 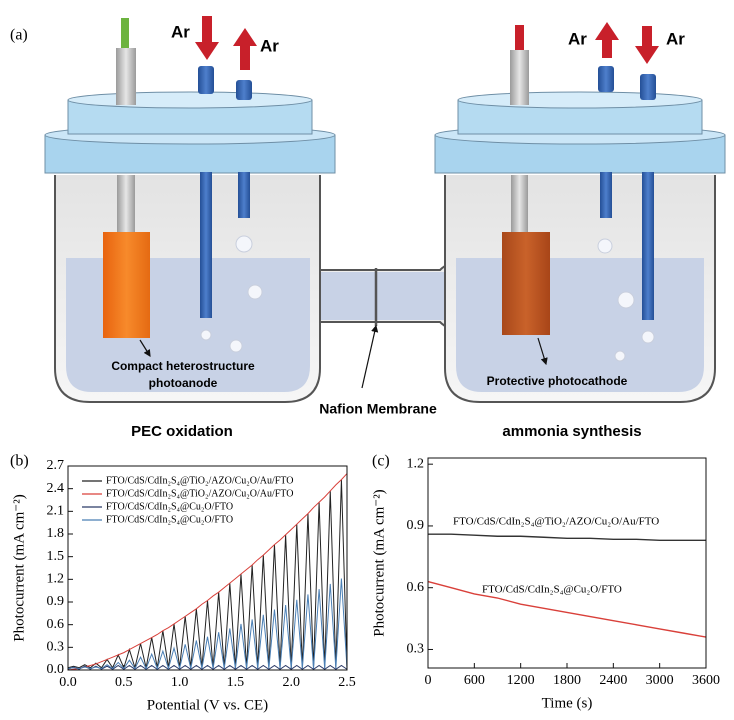 I want to click on x-tick-label: 1.0, so click(x=180, y=682).